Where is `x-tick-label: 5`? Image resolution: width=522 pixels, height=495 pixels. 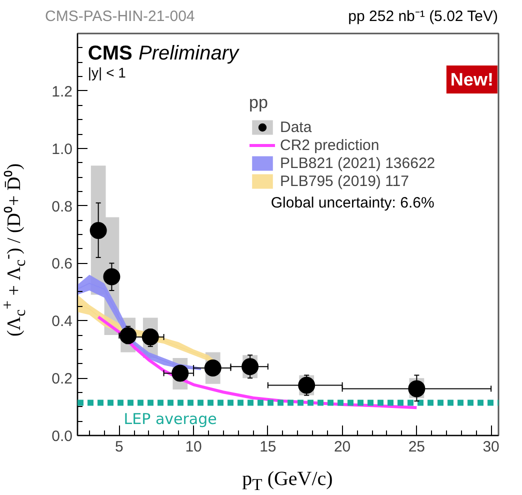 x-tick-label: 5 is located at coordinates (119, 447).